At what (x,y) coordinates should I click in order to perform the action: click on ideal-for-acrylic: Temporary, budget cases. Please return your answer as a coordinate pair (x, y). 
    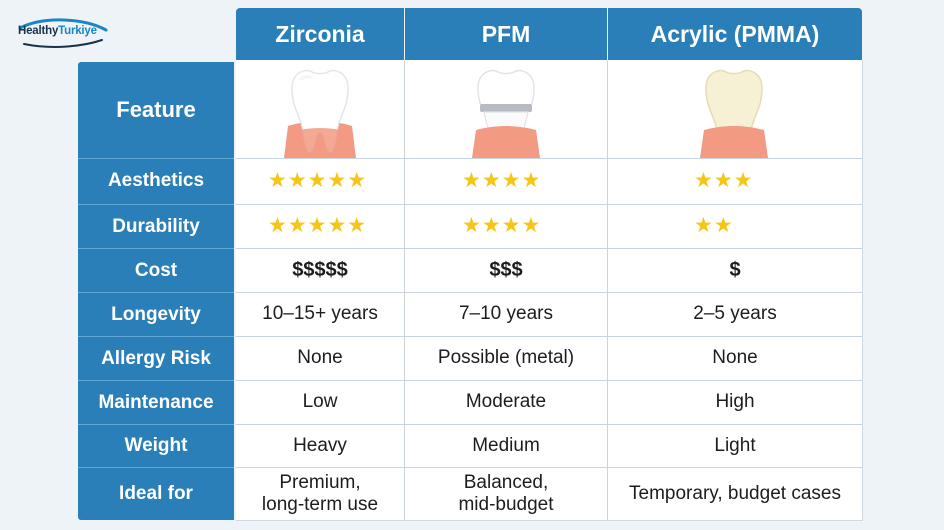
    Looking at the image, I should click on (735, 493).